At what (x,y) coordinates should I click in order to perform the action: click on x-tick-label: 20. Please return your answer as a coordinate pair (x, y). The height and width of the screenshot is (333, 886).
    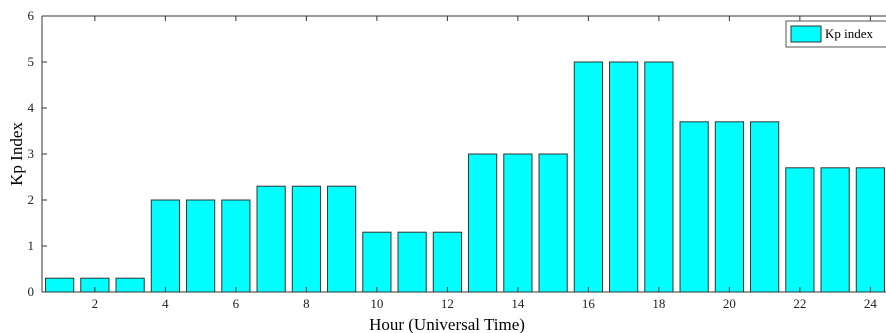
    Looking at the image, I should click on (729, 303).